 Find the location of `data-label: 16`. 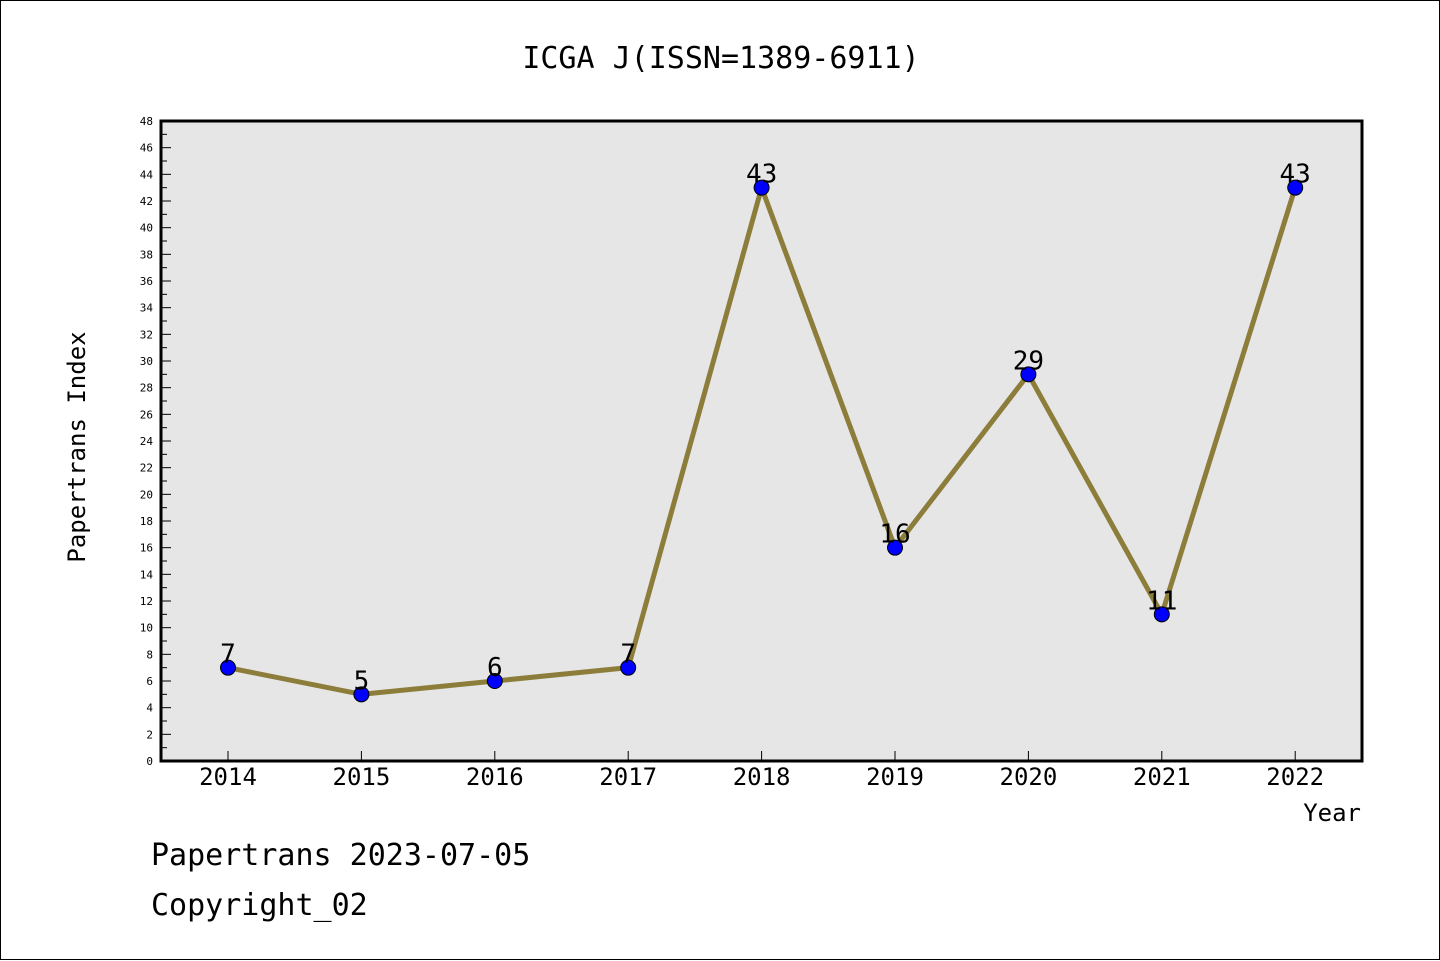

data-label: 16 is located at coordinates (894, 535).